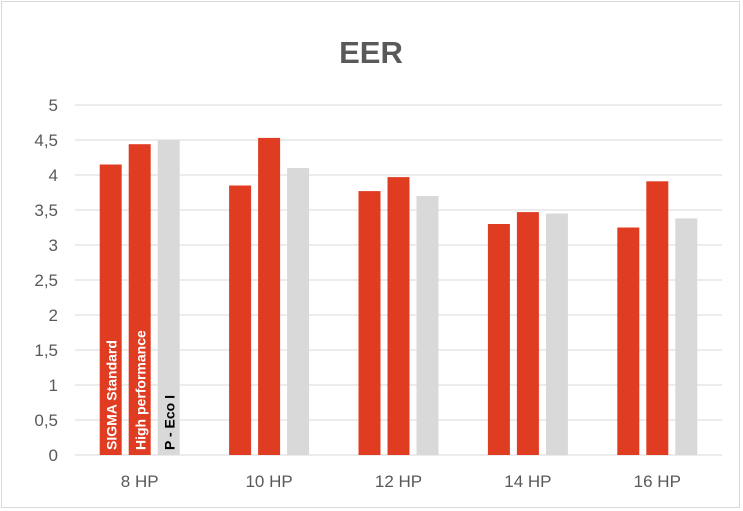 Image resolution: width=743 pixels, height=511 pixels. I want to click on y-tick-label: 1, so click(53, 385).